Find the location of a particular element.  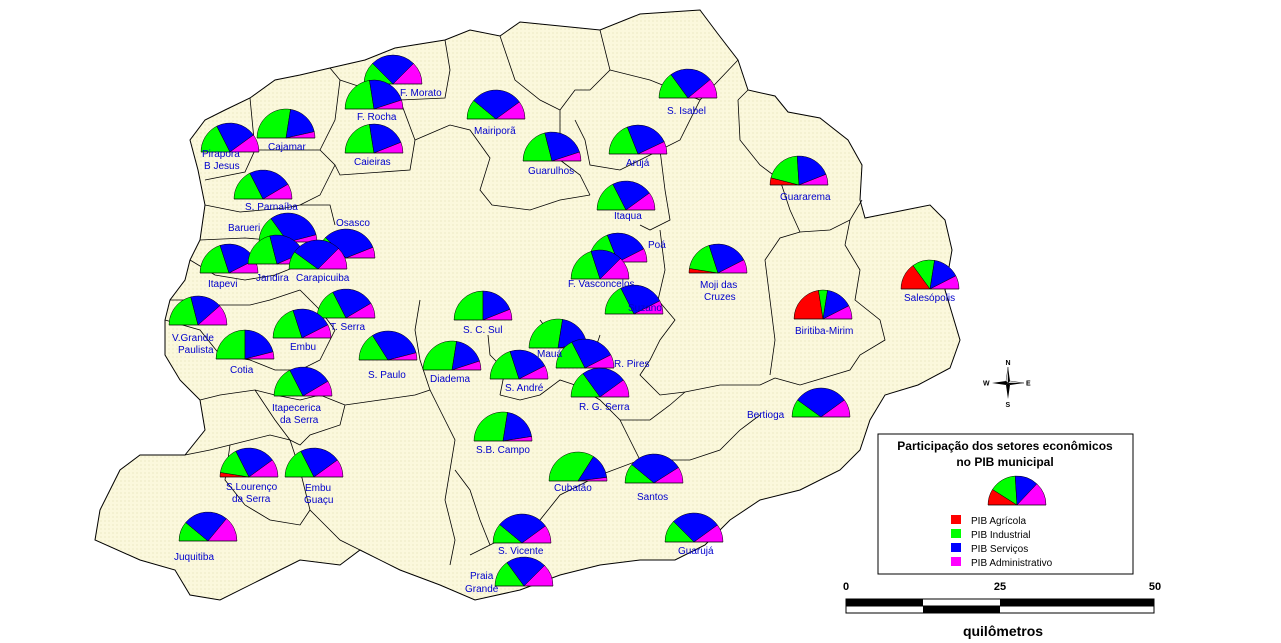

pie-bertioga is located at coordinates (821, 402).